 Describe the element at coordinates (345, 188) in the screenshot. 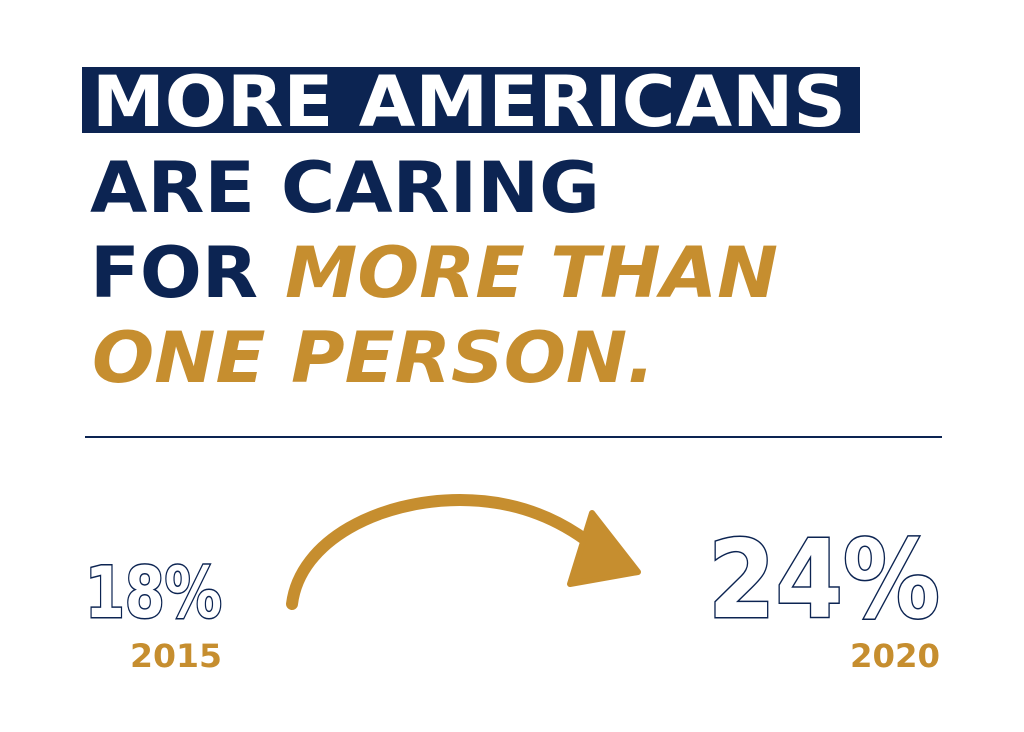

I see `headline-line: ARE CARING` at that location.